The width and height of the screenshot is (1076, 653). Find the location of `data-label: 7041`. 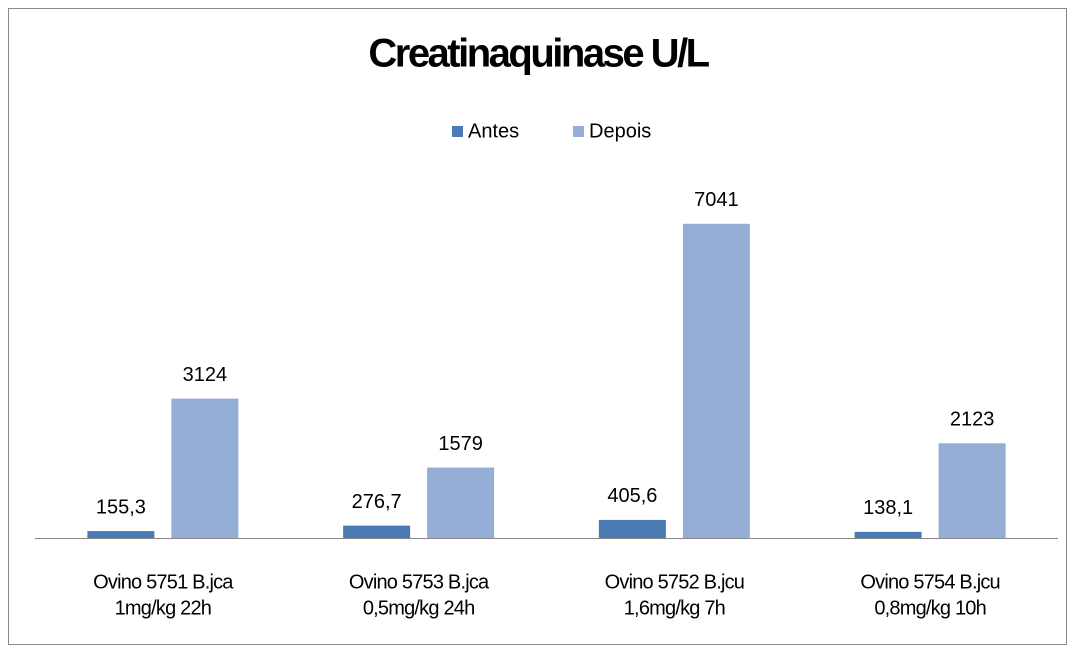

data-label: 7041 is located at coordinates (716, 200).